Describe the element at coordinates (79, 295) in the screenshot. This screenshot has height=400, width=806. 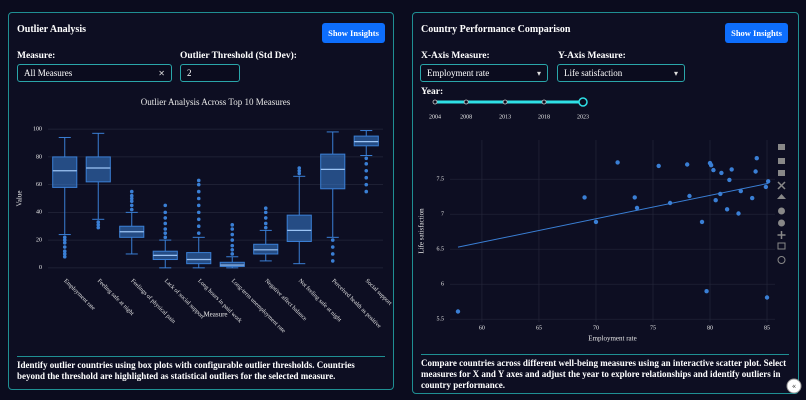
I see `x-tick-label: Employment rate` at that location.